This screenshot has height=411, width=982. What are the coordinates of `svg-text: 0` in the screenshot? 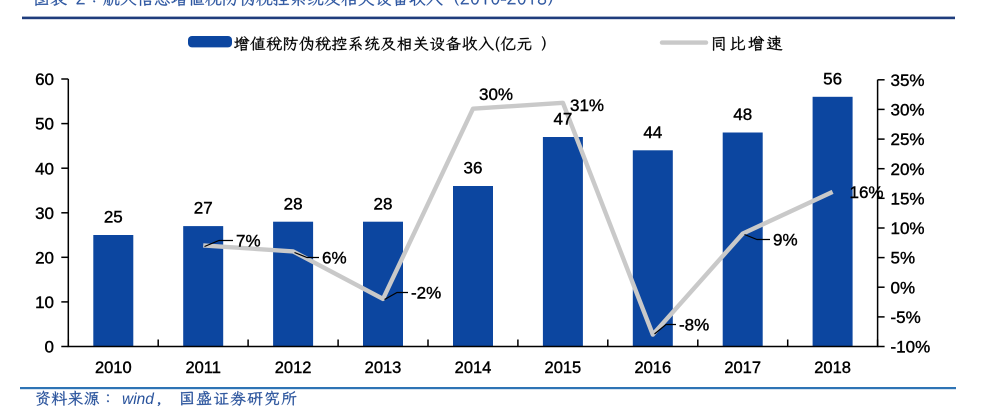 It's located at (49, 347).